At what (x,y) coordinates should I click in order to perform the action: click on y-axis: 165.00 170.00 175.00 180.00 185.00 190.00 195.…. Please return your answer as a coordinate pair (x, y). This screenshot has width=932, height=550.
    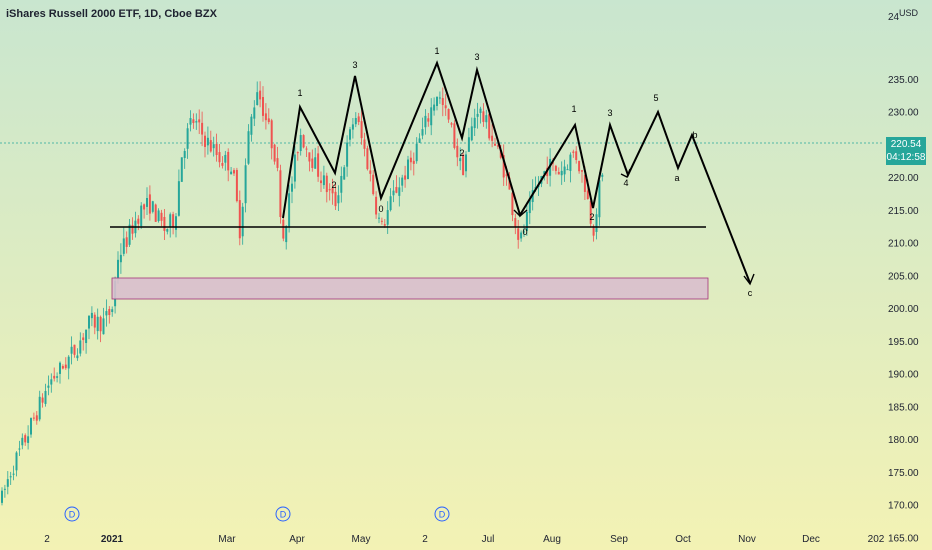
    Looking at the image, I should click on (903, 278).